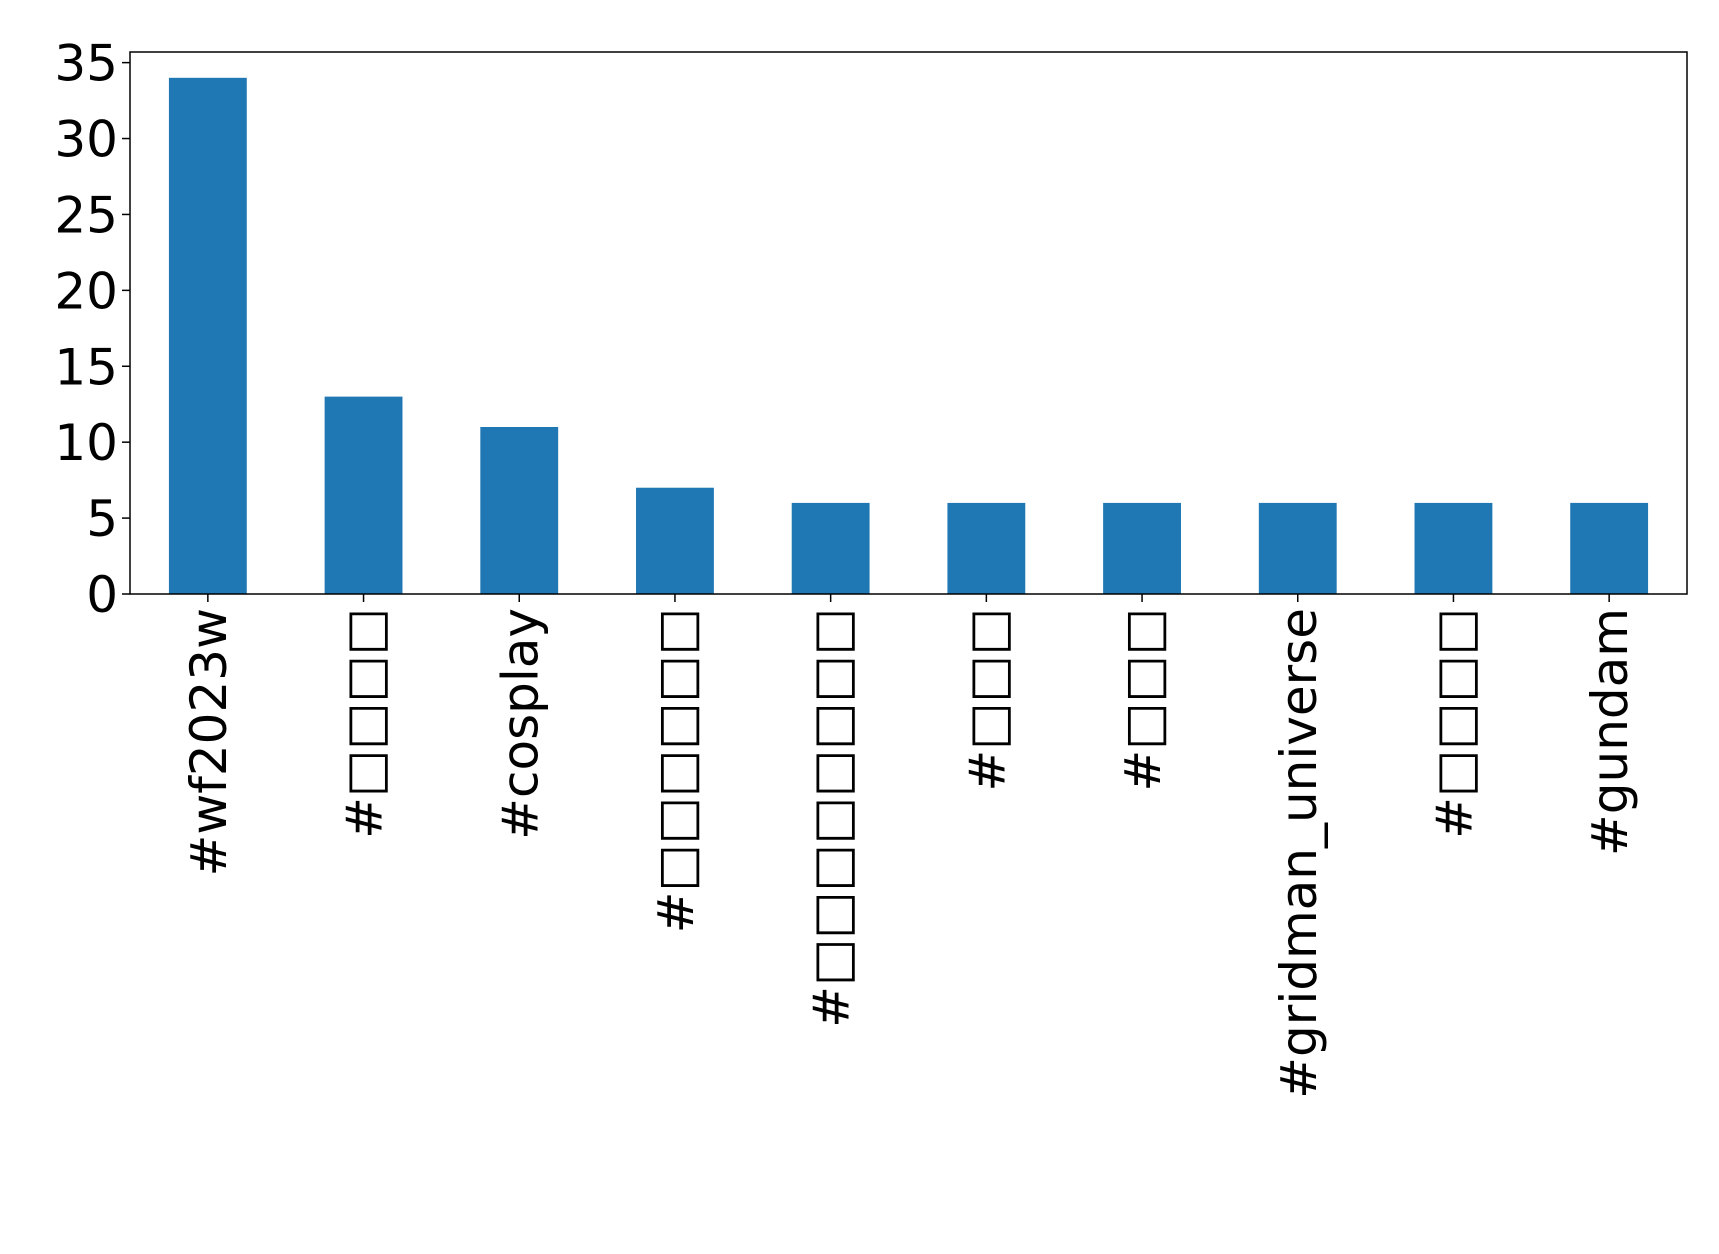 Image resolution: width=1719 pixels, height=1254 pixels. I want to click on x-tick-label: #gundam, so click(1610, 732).